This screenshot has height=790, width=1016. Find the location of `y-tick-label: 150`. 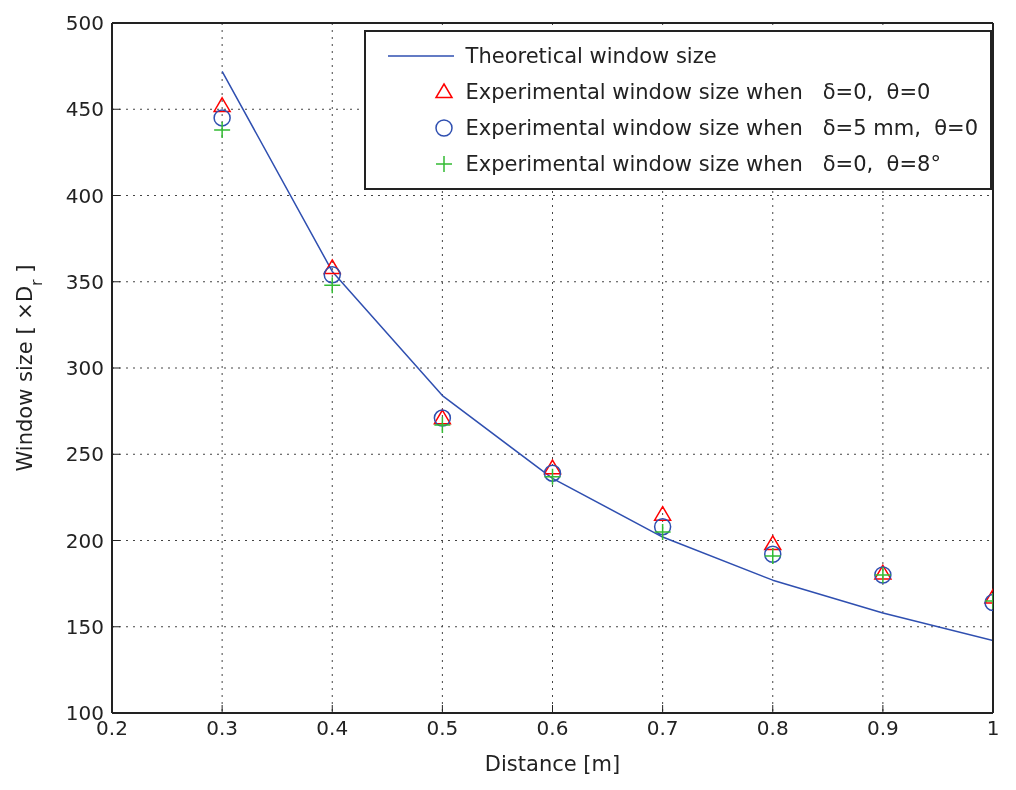

y-tick-label: 150 is located at coordinates (84, 626).